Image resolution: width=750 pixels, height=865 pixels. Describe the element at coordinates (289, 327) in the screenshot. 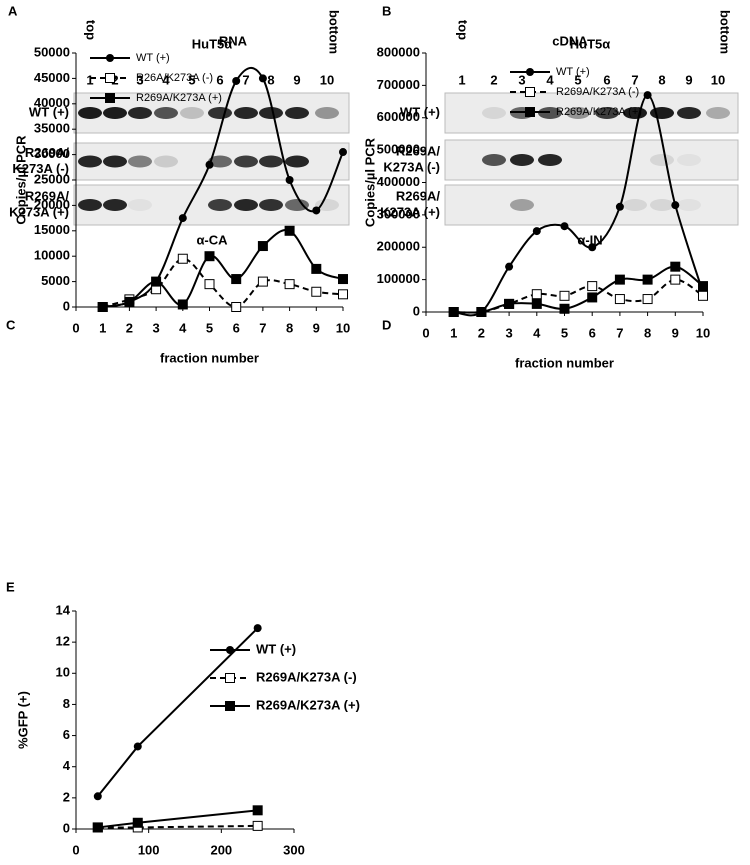

I see `x-tick-label: 8` at that location.